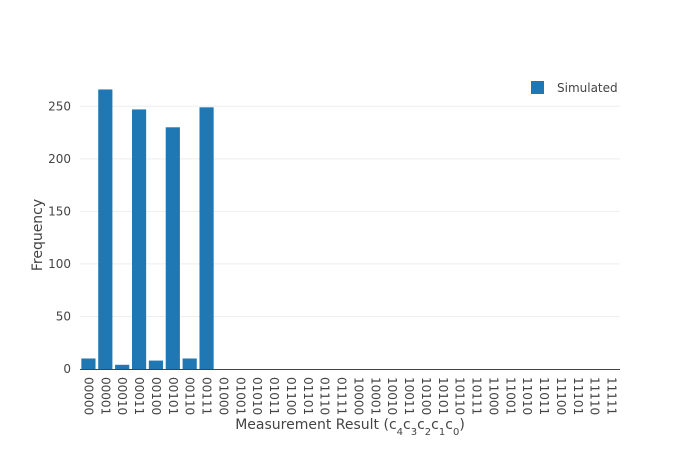 The height and width of the screenshot is (454, 700). Describe the element at coordinates (190, 396) in the screenshot. I see `x-tick-label: 00110` at that location.